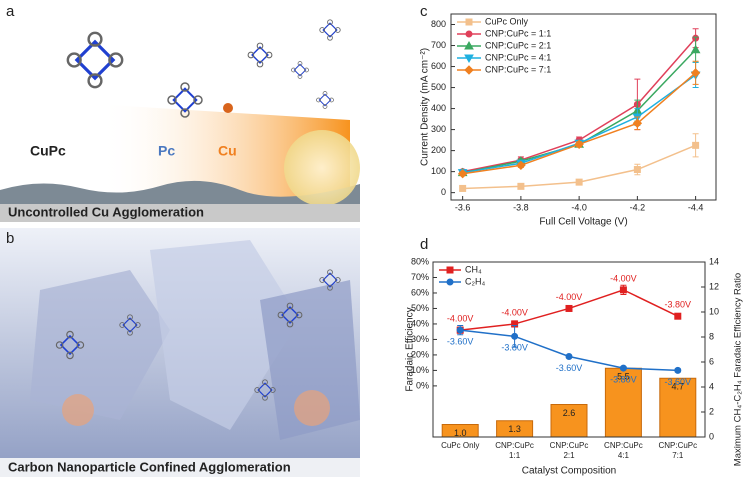  What do you see at coordinates (579, 124) in the screenshot?
I see `series-line` at bounding box center [579, 124].